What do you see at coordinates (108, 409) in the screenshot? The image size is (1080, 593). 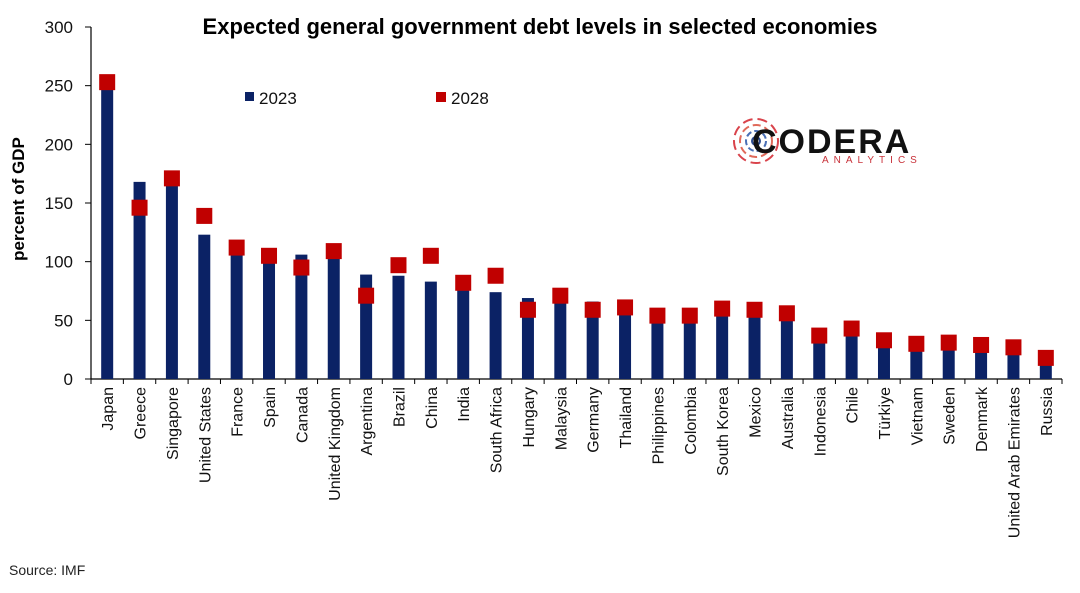 I see `x-tick-label: Japan` at bounding box center [108, 409].